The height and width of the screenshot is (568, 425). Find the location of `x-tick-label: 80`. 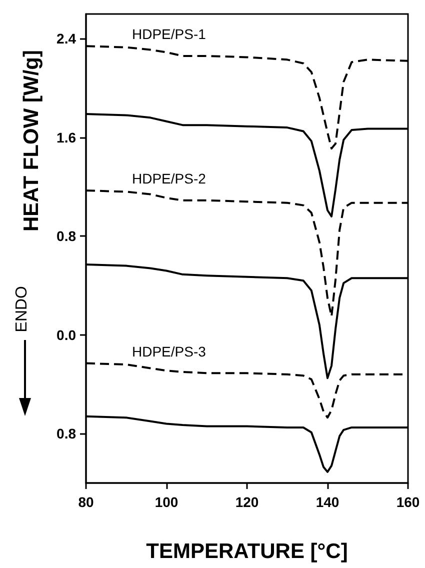

x-tick-label: 80 is located at coordinates (86, 502).